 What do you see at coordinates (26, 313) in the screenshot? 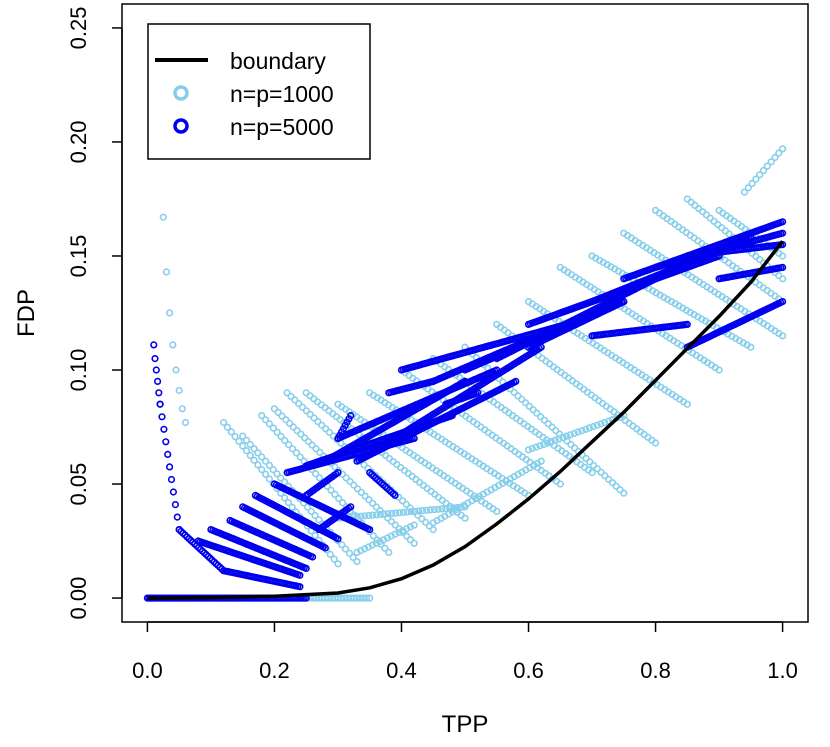
I see `y-axis-title: FDP` at bounding box center [26, 313].